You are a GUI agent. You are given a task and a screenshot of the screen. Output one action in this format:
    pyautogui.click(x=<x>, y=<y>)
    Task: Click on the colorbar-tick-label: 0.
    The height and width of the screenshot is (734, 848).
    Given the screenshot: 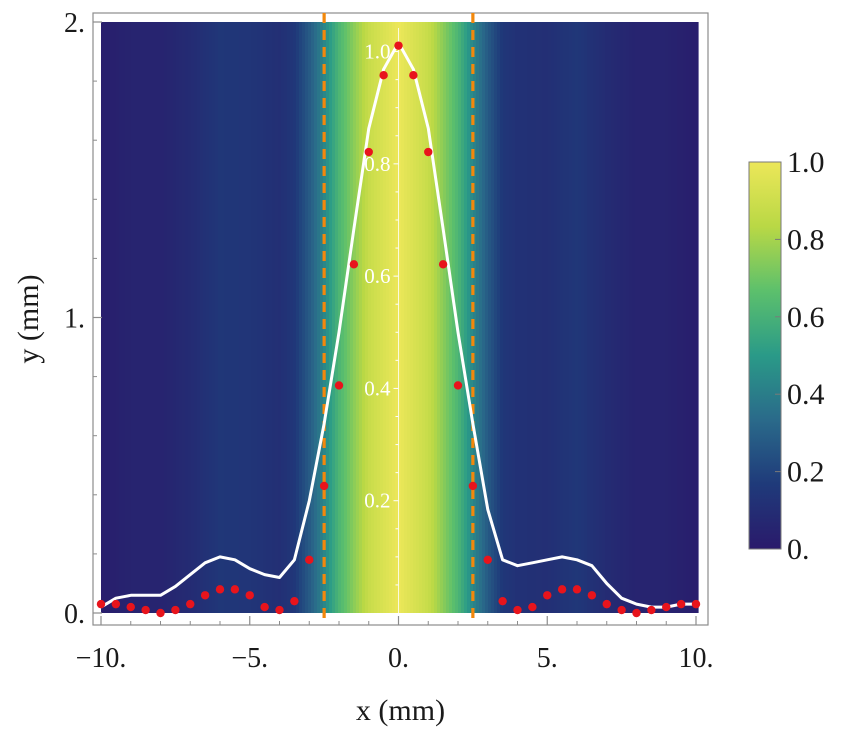 What is the action you would take?
    pyautogui.click(x=798, y=549)
    